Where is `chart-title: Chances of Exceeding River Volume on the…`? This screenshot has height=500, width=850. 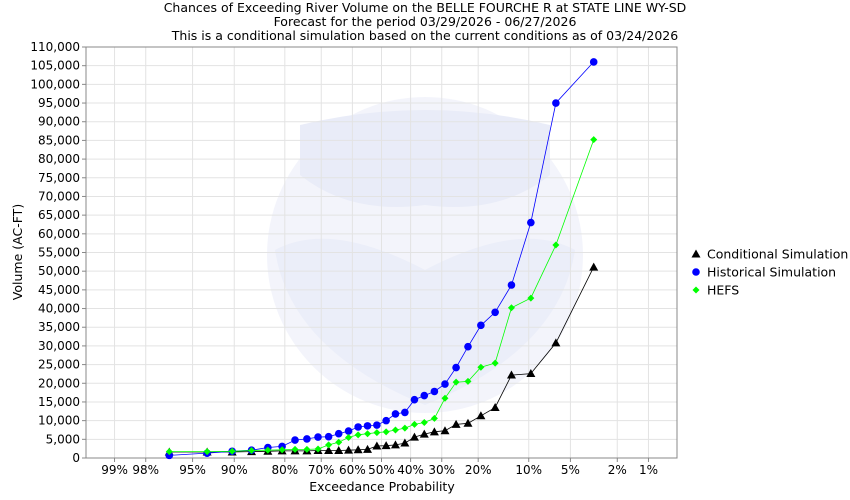
chart-title: Chances of Exceeding River Volume on the… is located at coordinates (425, 7).